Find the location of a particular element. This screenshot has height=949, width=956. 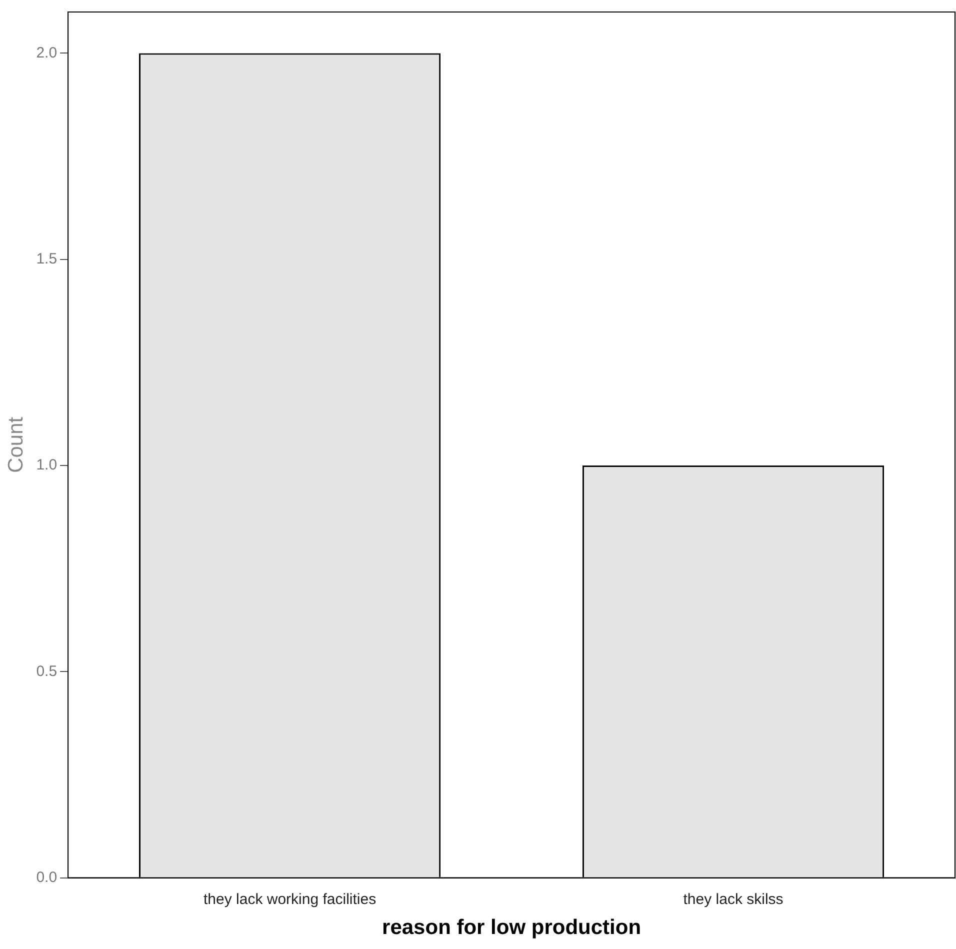

y-tick-label: 1.5 is located at coordinates (47, 259).